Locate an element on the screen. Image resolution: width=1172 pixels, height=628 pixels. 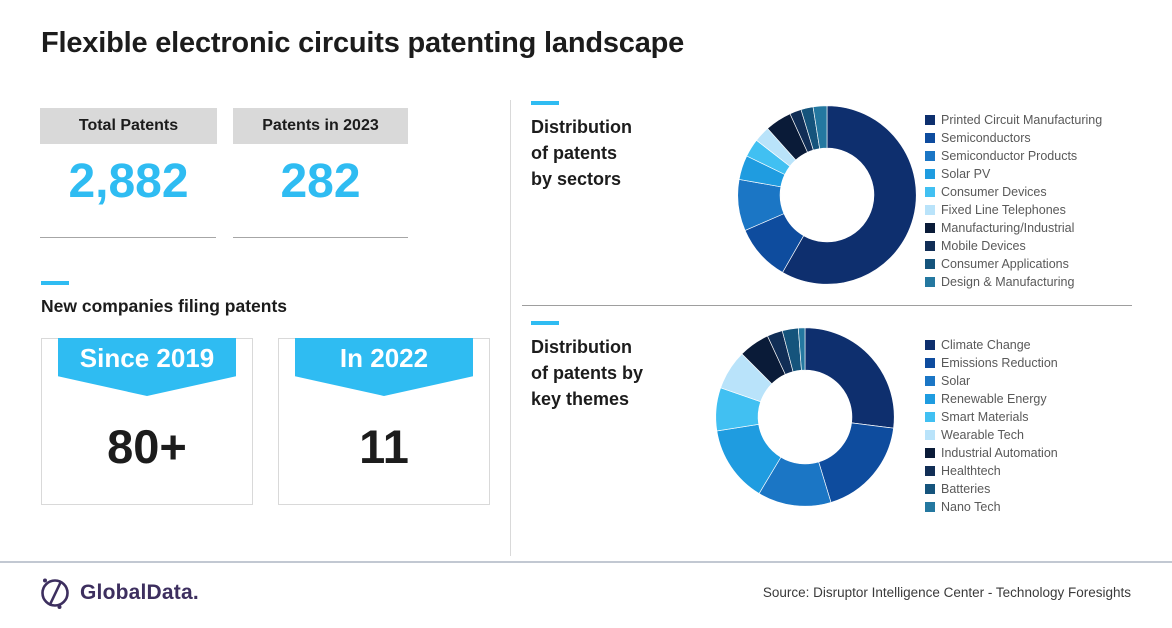
since-2019-card: Since 2019 80+ is located at coordinates (147, 421).